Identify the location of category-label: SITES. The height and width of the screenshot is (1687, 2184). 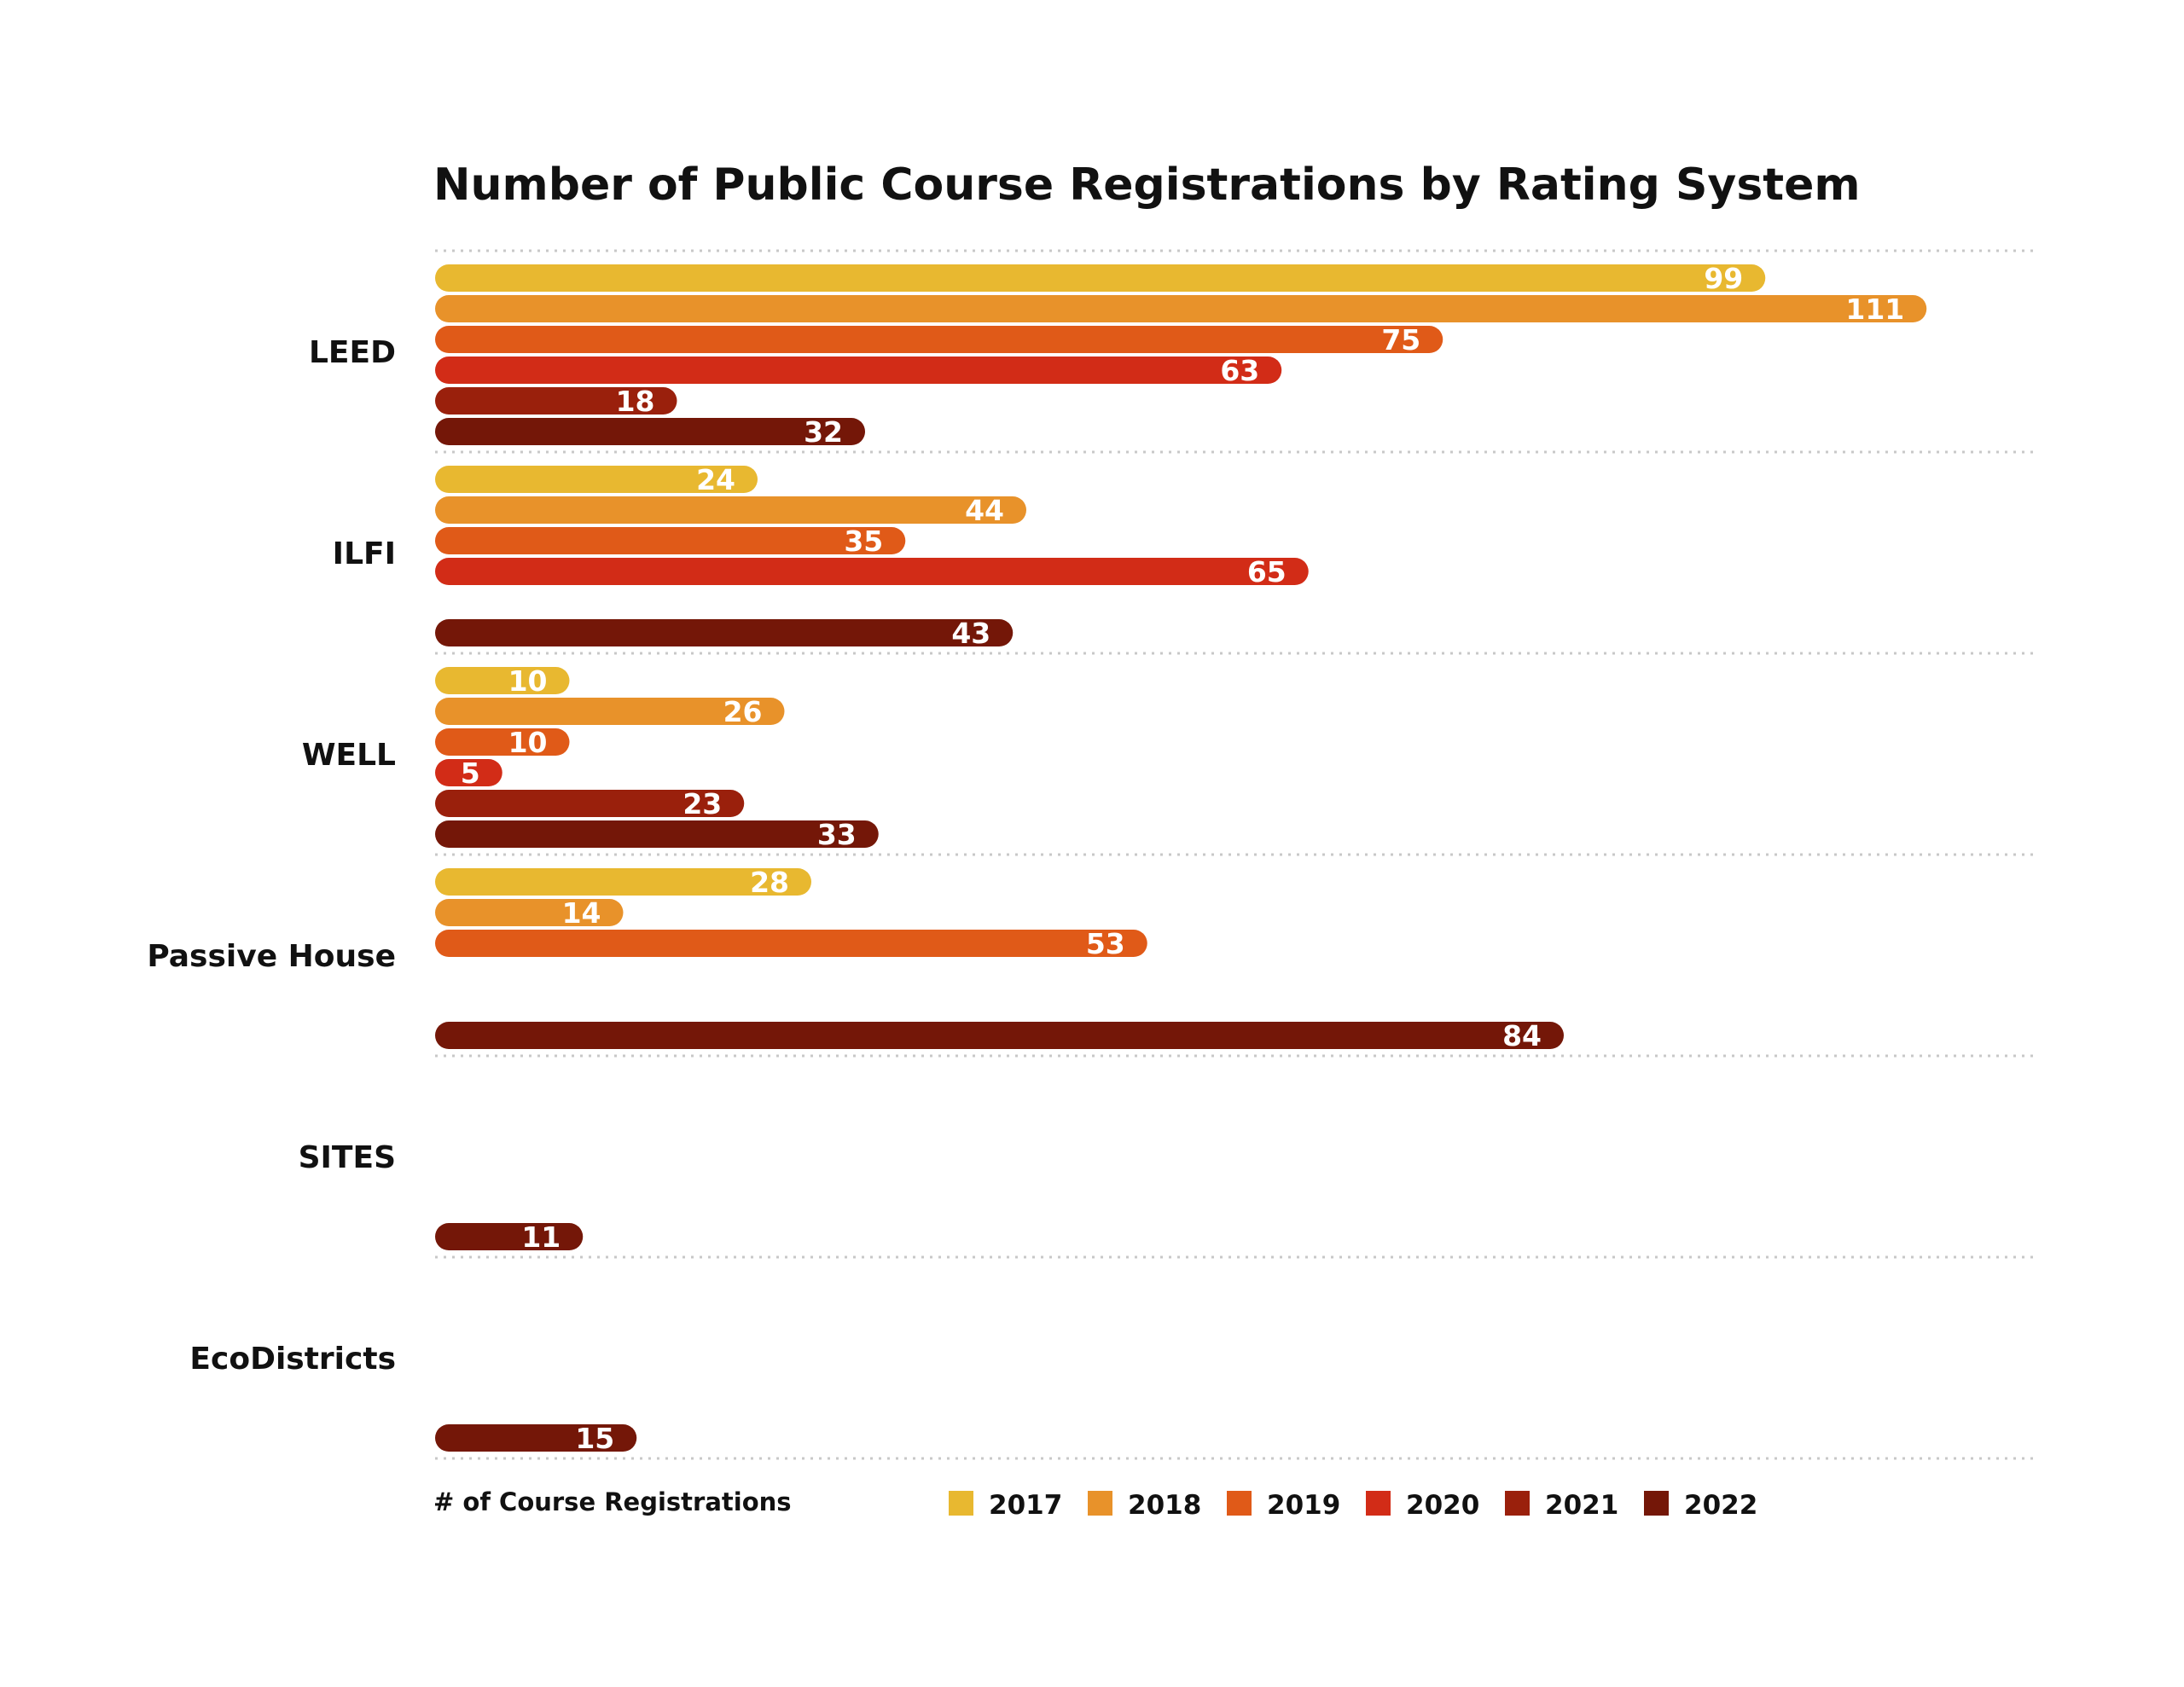
(348, 1157).